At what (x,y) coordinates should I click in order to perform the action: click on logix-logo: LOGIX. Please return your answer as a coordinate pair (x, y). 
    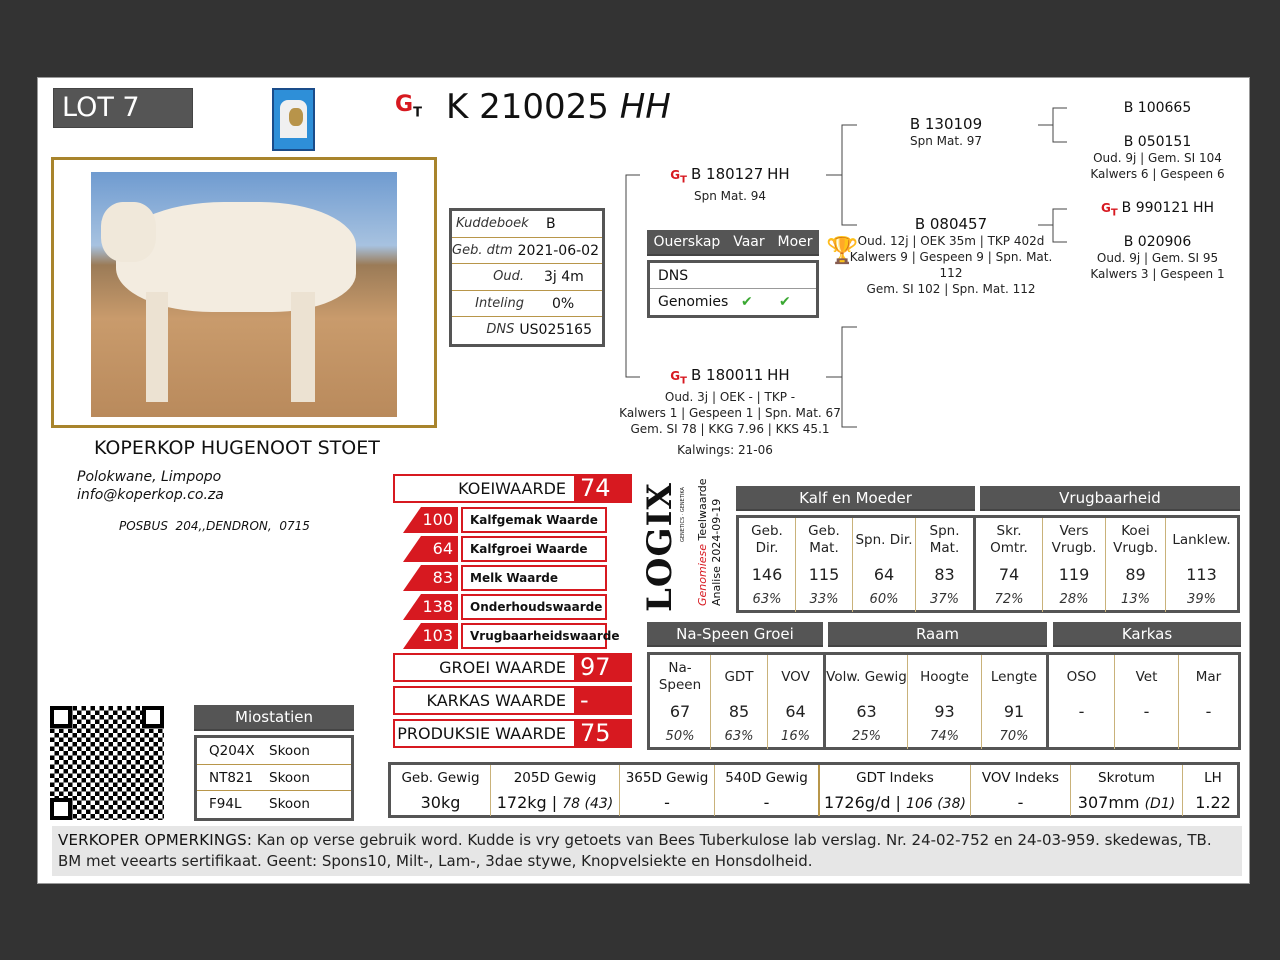
    Looking at the image, I should click on (660, 547).